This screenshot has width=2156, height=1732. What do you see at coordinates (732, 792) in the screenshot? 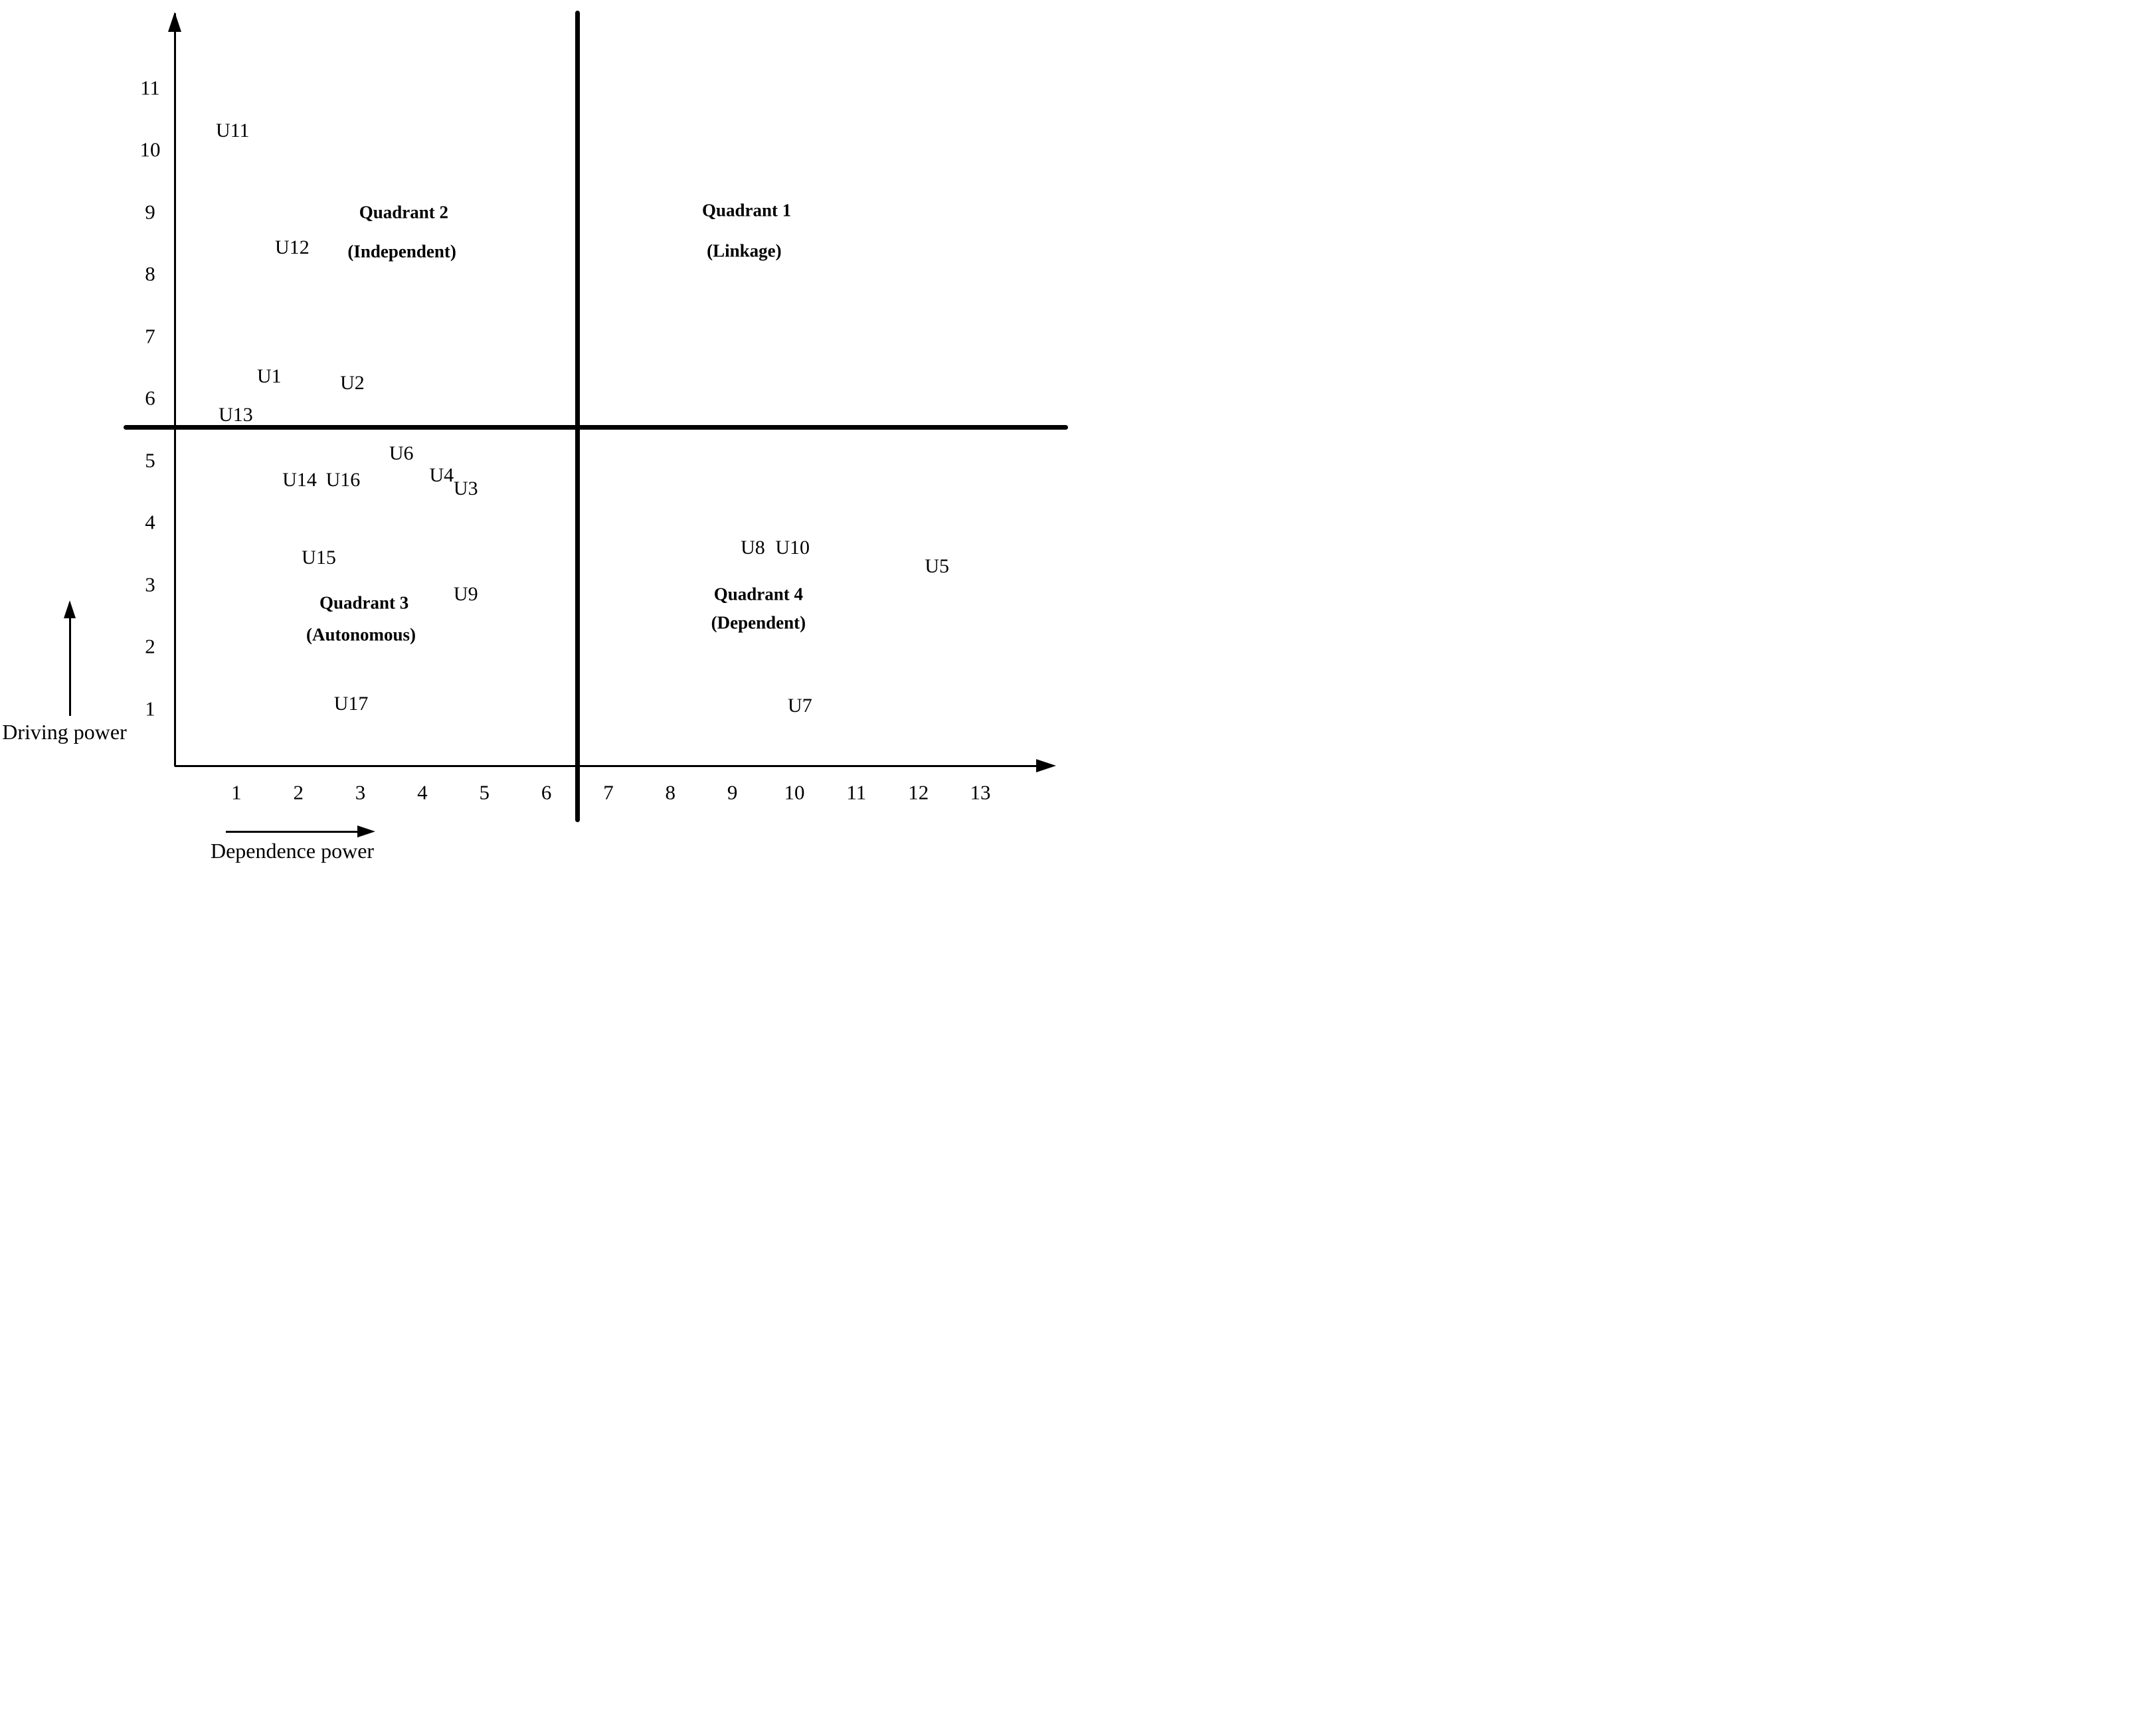
I see `x-tick-label-9: 9` at bounding box center [732, 792].